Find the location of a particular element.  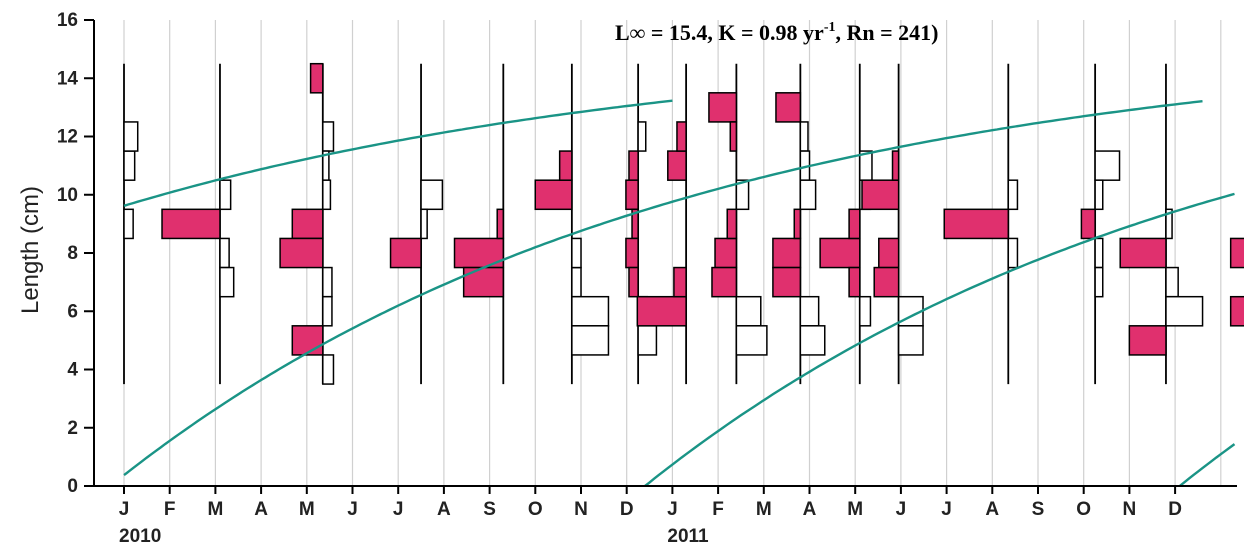

parameters-annotation: L∞ = 15.4, K = 0.98 yr-1, Rn = 241) is located at coordinates (776, 32).